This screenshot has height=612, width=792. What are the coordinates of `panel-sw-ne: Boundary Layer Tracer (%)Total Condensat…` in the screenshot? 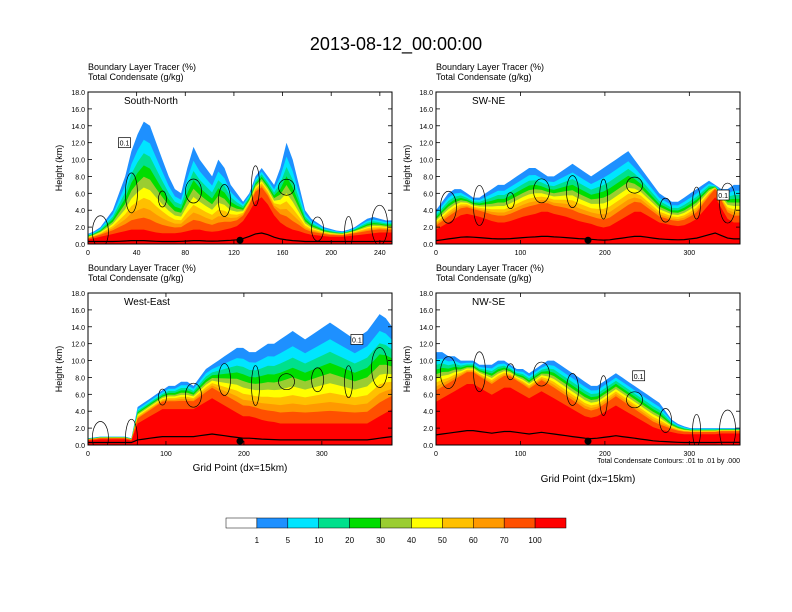 It's located at (571, 159).